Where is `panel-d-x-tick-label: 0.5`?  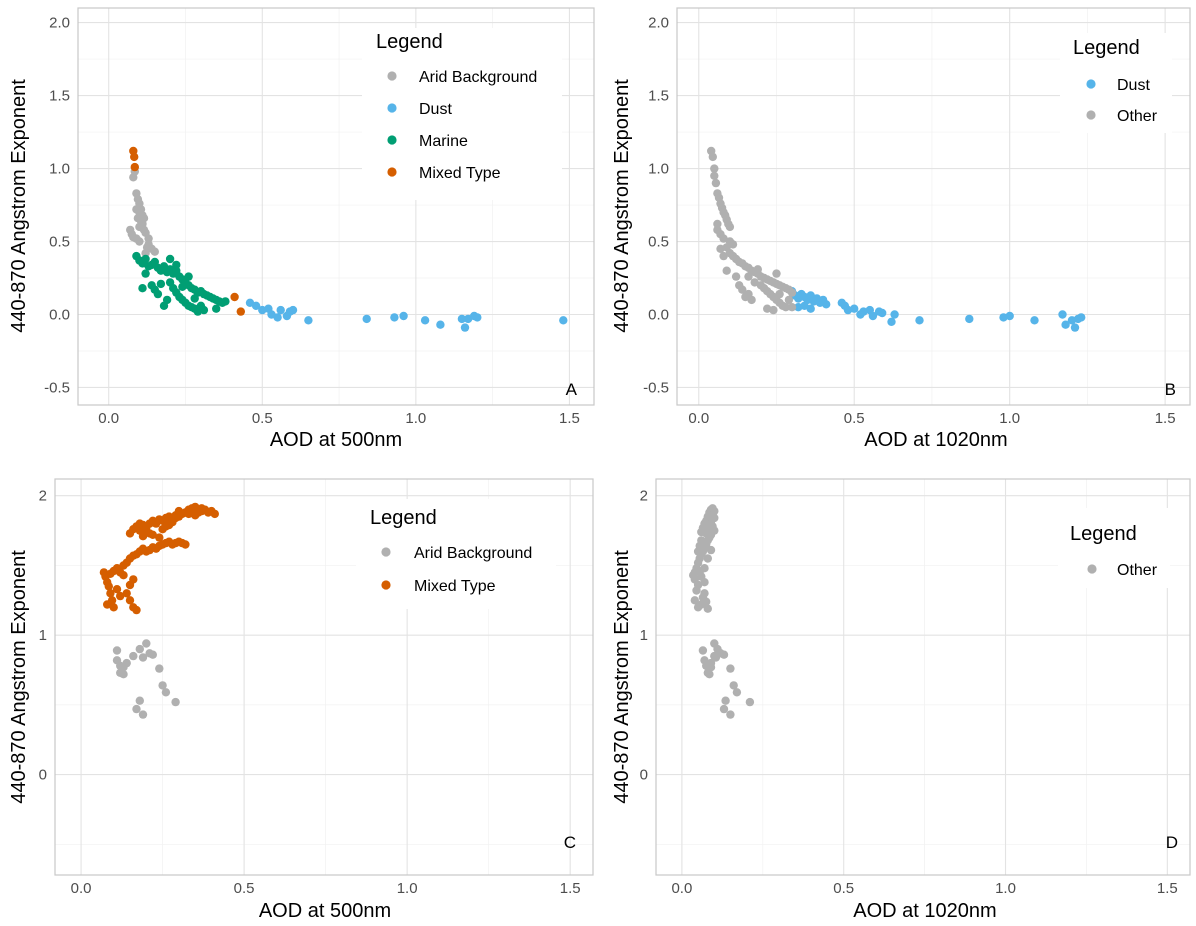 panel-d-x-tick-label: 0.5 is located at coordinates (843, 888).